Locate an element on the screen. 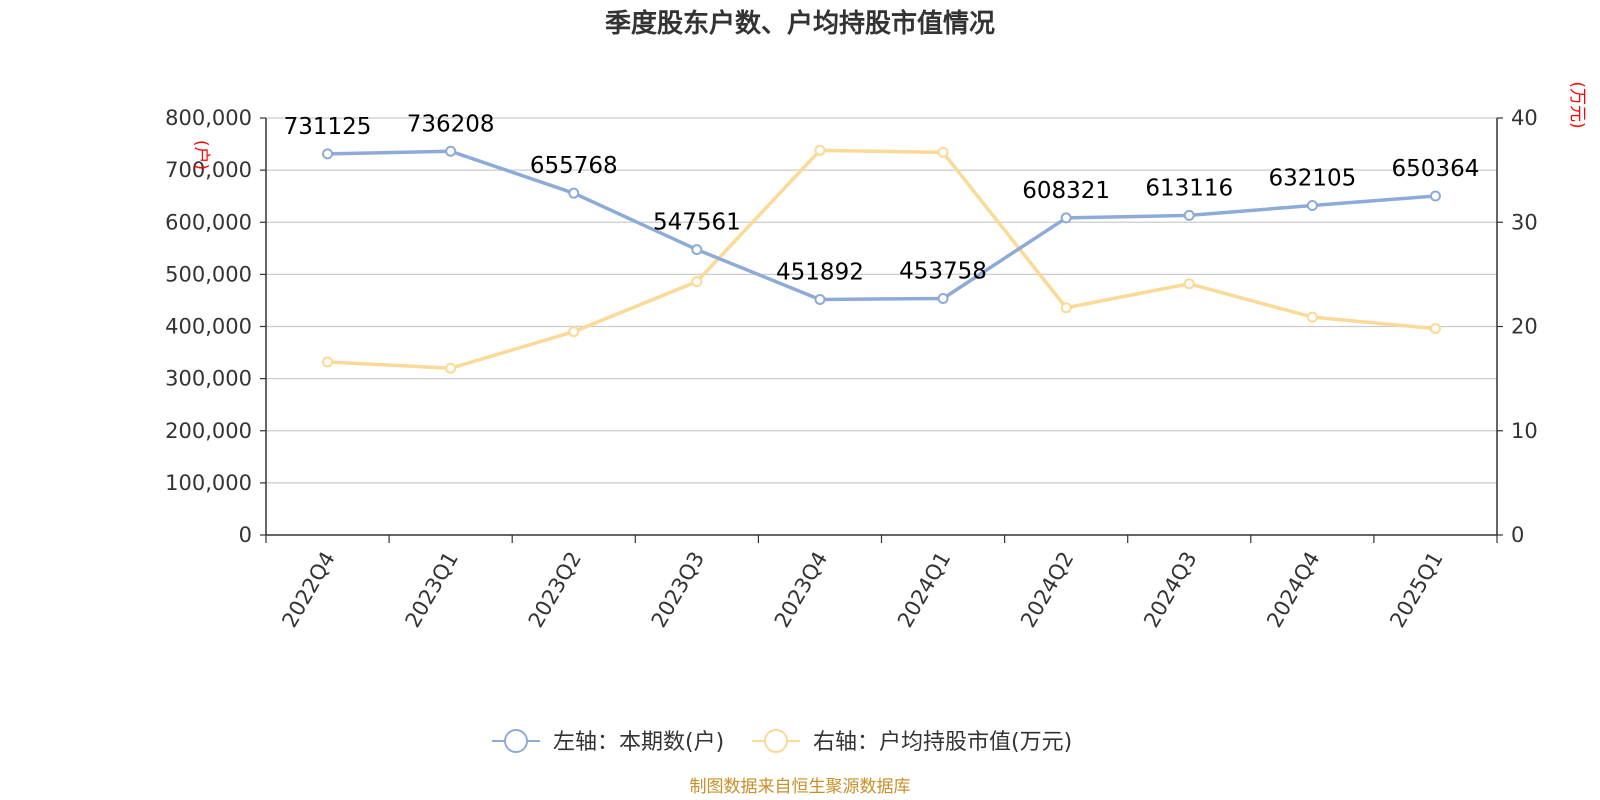  right-tick-label: 30 is located at coordinates (1524, 222).